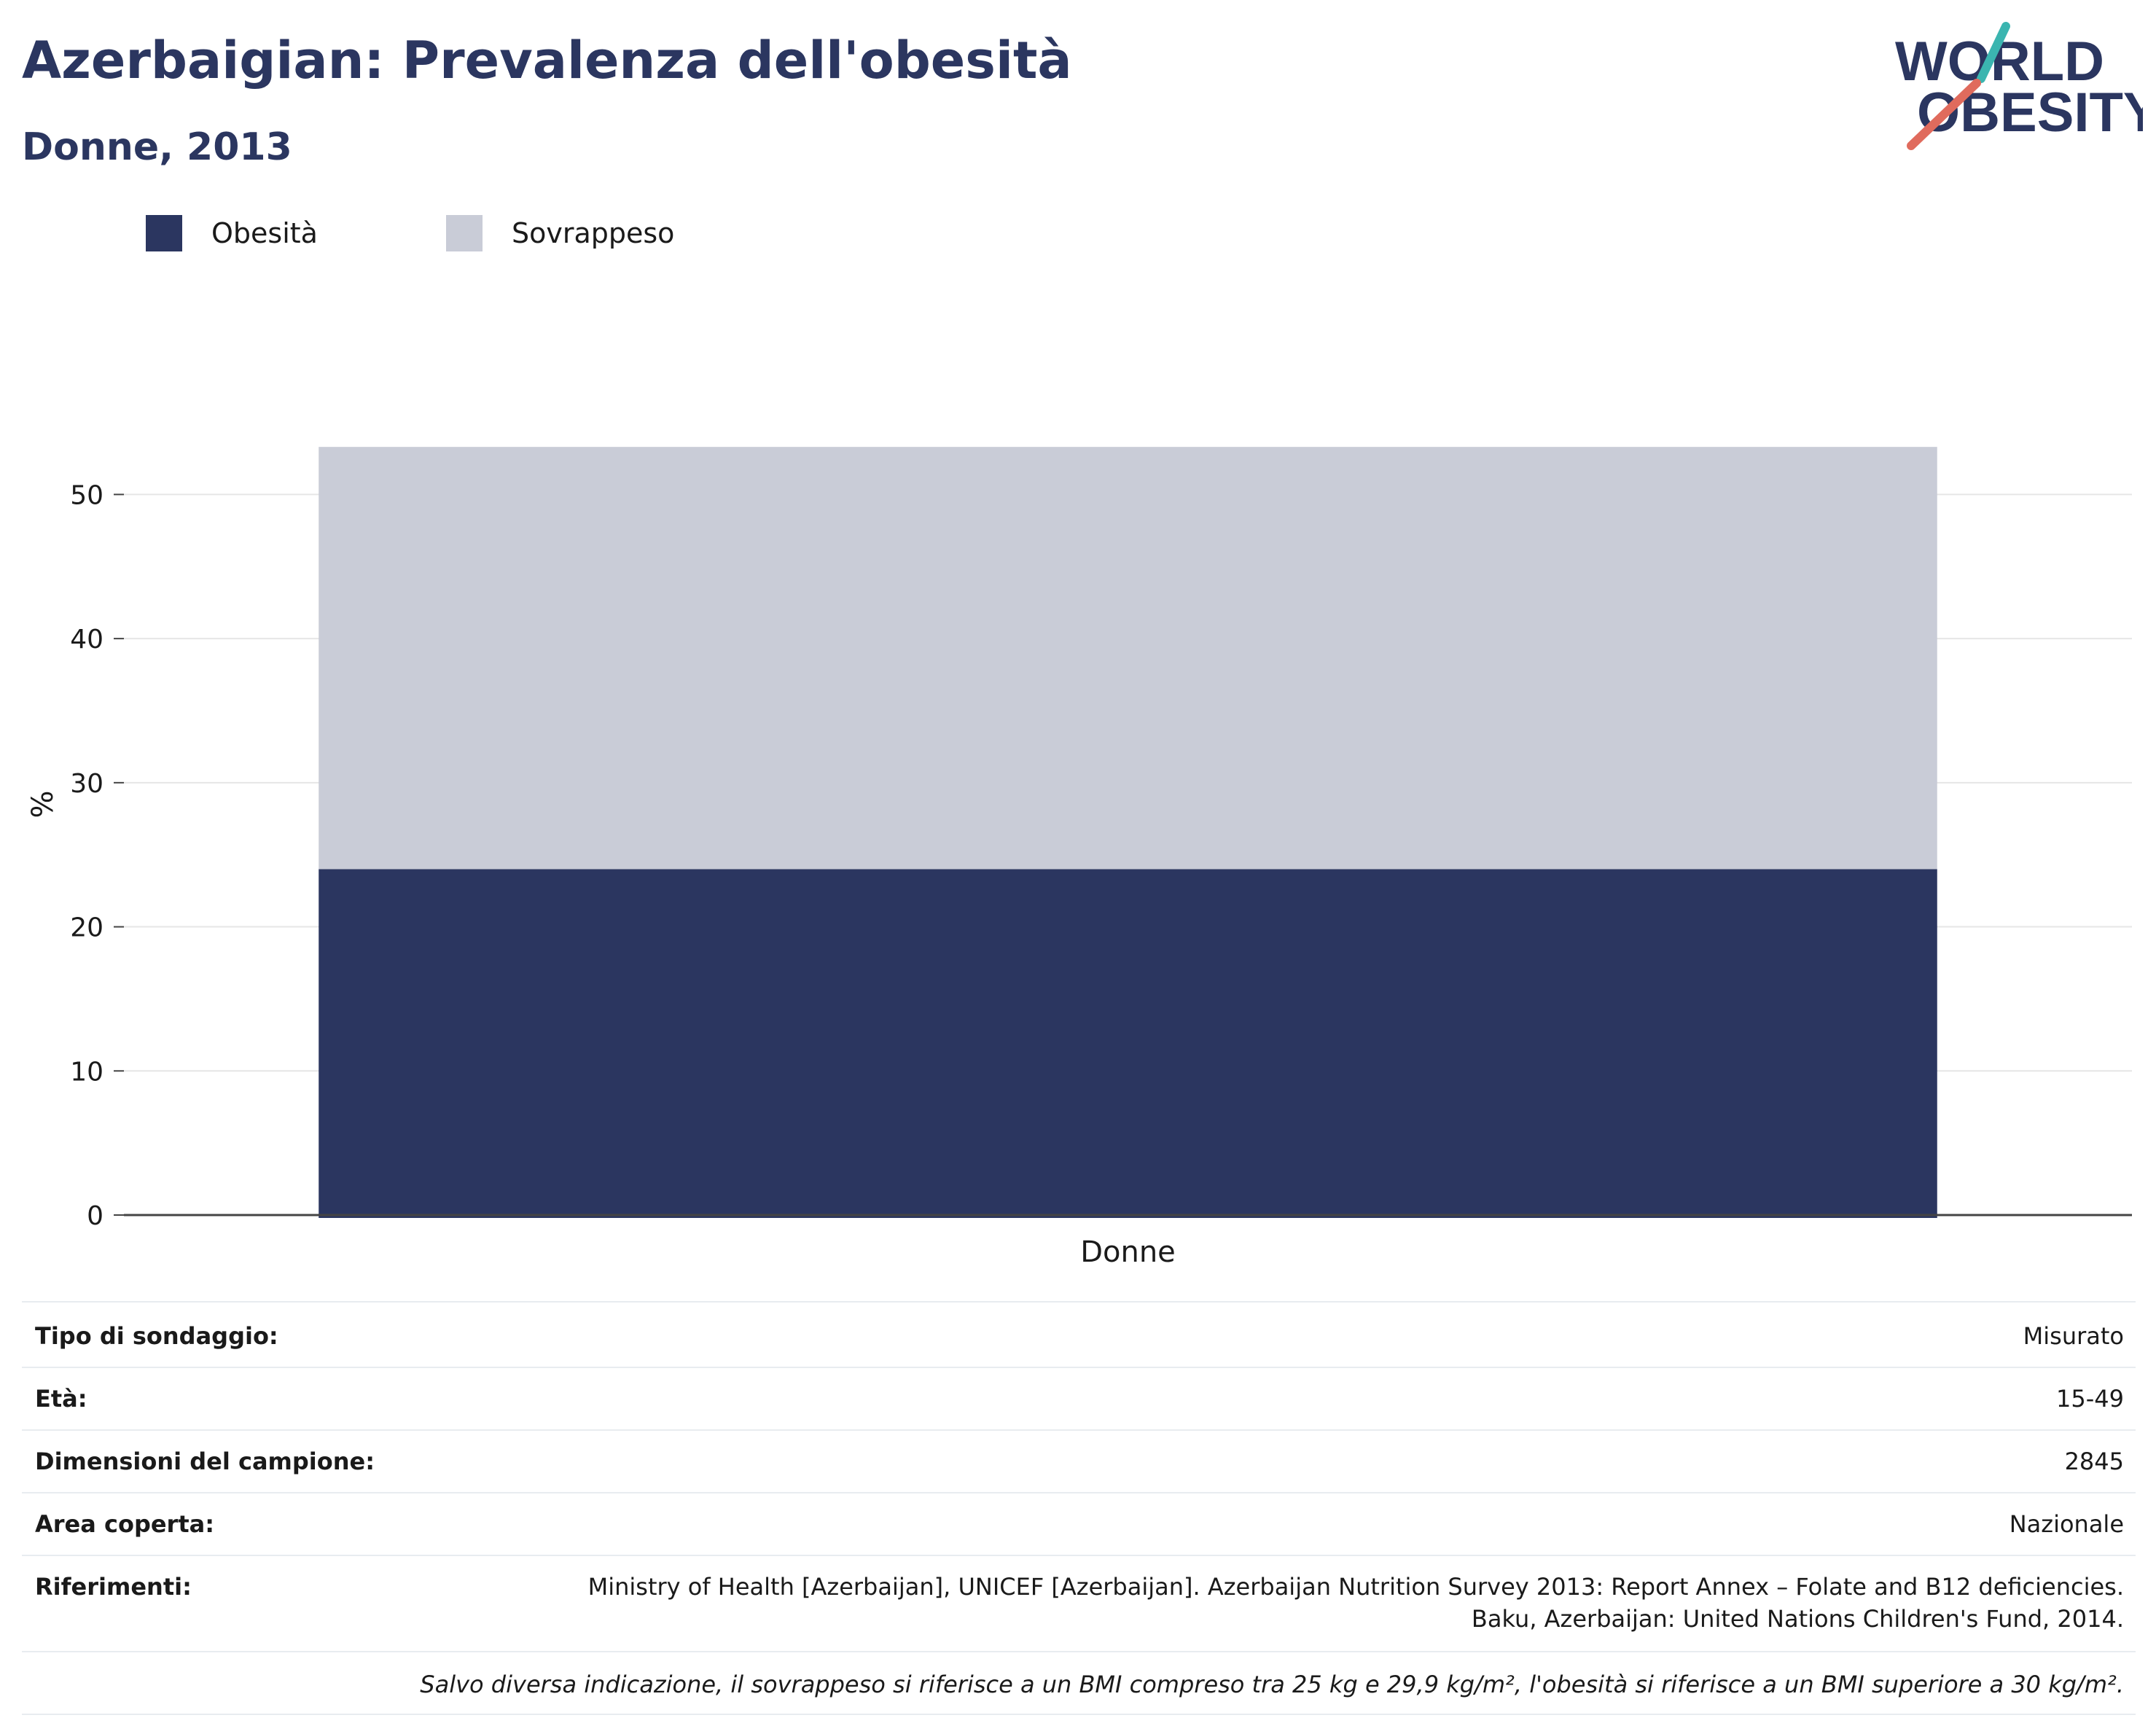  What do you see at coordinates (1994, 52) in the screenshot?
I see `logo-slash-teal` at bounding box center [1994, 52].